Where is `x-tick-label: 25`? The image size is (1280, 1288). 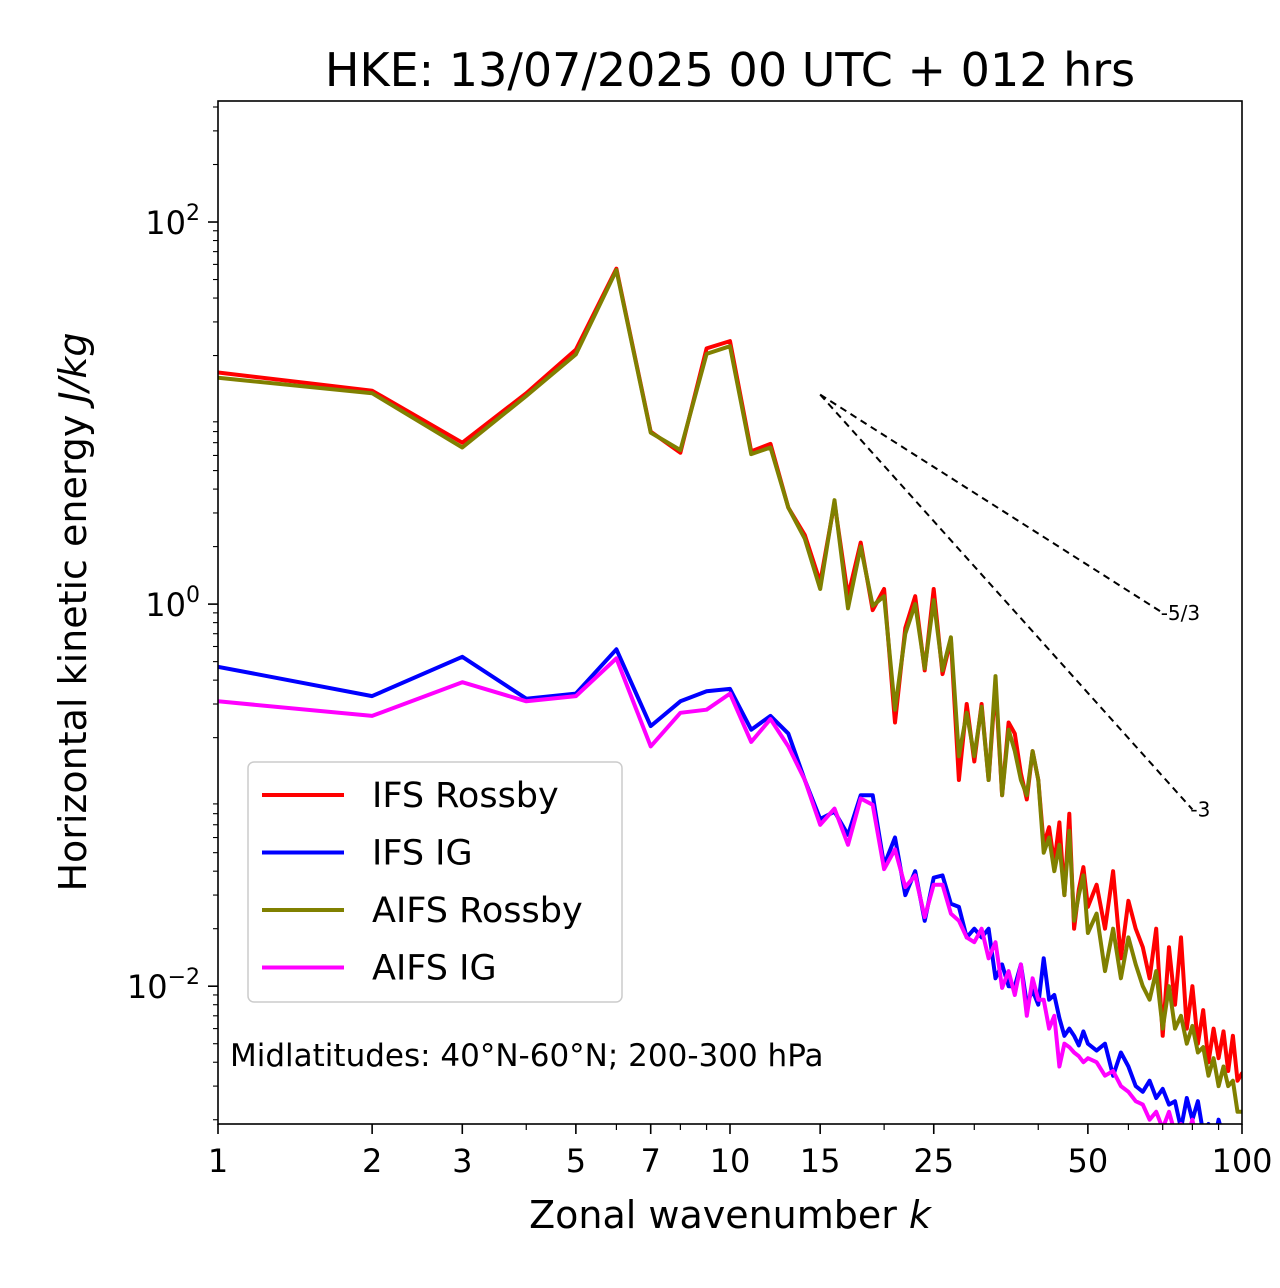
x-tick-label: 25 is located at coordinates (933, 1161).